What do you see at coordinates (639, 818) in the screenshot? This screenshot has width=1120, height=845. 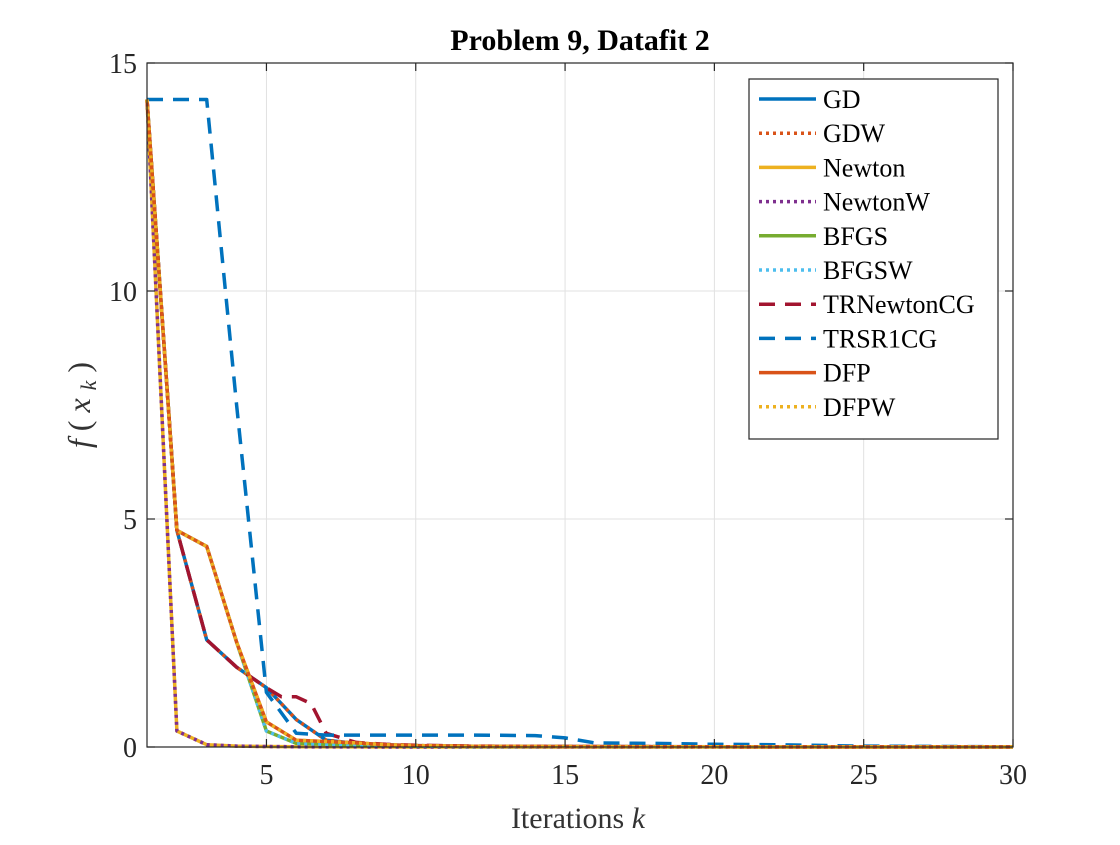 I see `x-axis-label-var: k` at bounding box center [639, 818].